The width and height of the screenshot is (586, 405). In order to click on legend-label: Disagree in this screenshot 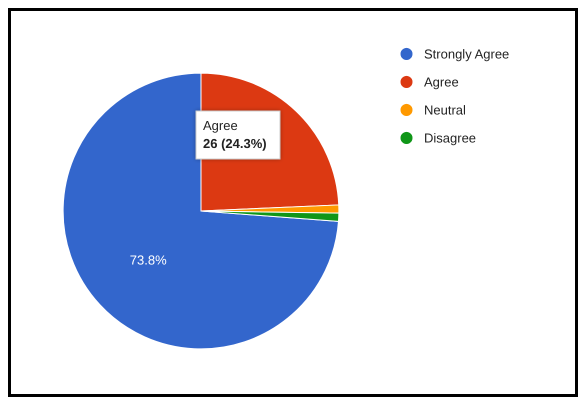, I will do `click(450, 138)`.